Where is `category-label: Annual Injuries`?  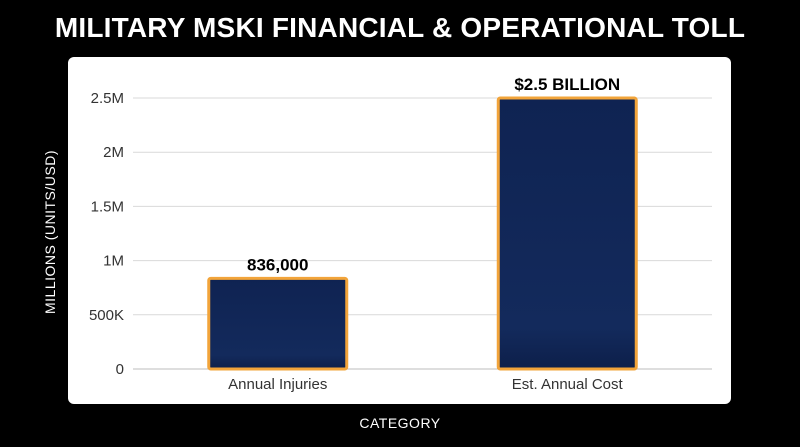
category-label: Annual Injuries is located at coordinates (277, 384).